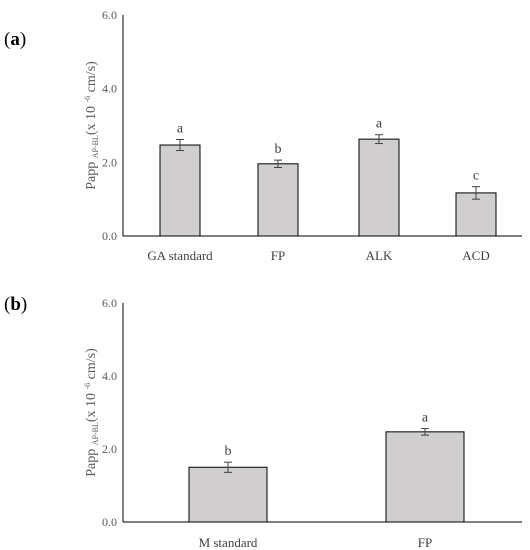 Image resolution: width=530 pixels, height=550 pixels. Describe the element at coordinates (476, 176) in the screenshot. I see `significance-label: c` at that location.